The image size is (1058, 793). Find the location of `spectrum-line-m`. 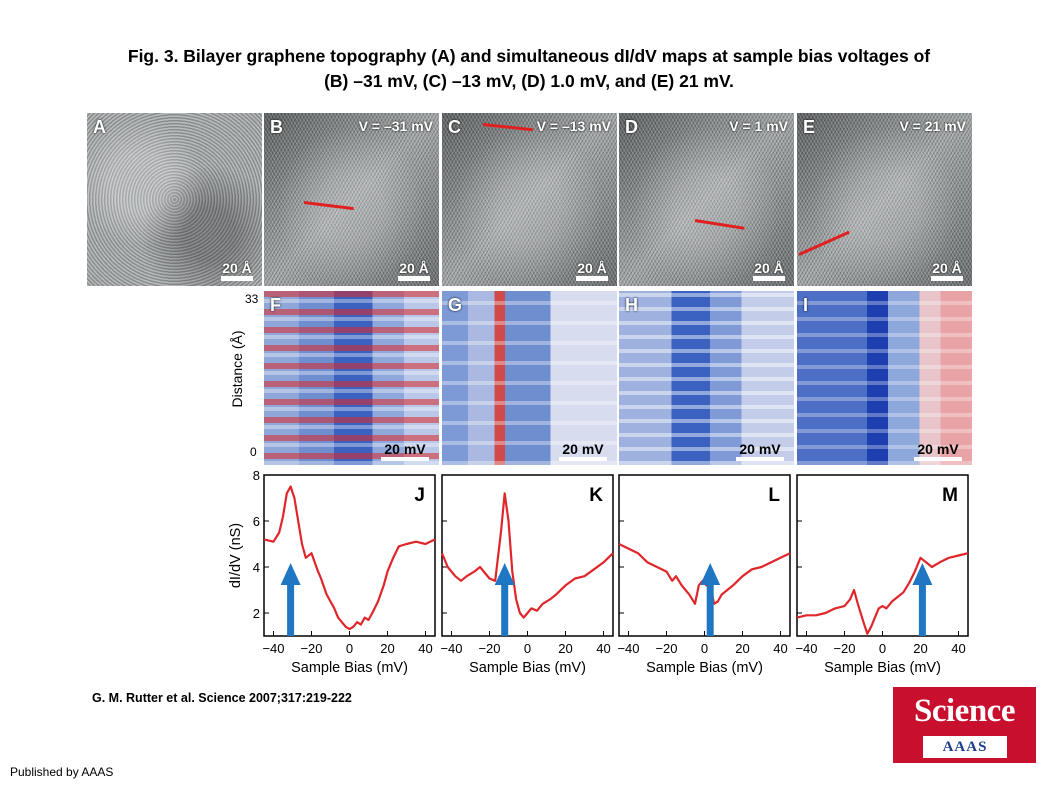

spectrum-line-m is located at coordinates (882, 593).